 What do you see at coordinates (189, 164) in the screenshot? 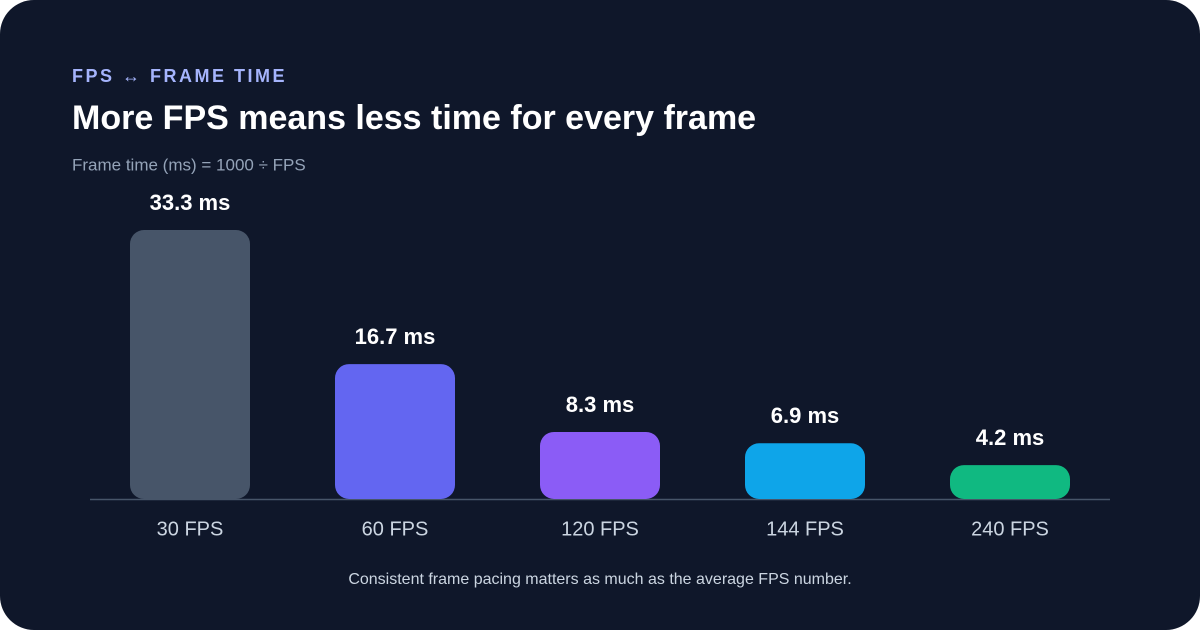
I see `subtitle: Frame time (ms) = 1000 ÷ FPS` at bounding box center [189, 164].